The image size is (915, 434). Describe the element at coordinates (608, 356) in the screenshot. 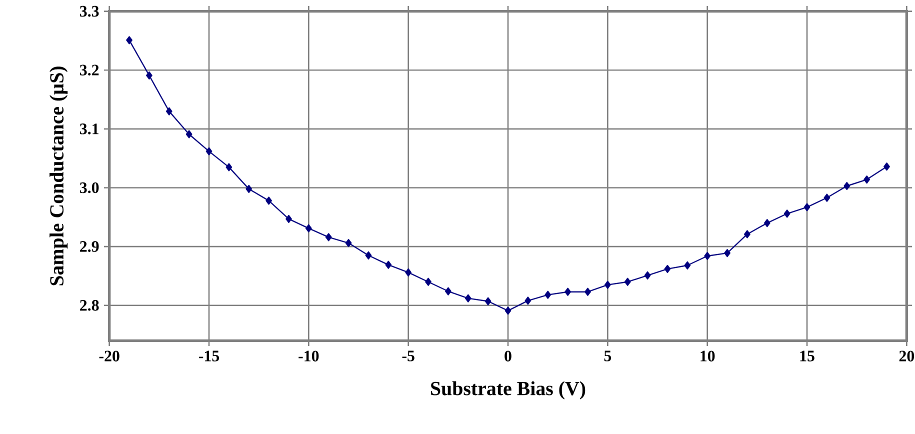

I see `x-tick-label: 5` at that location.